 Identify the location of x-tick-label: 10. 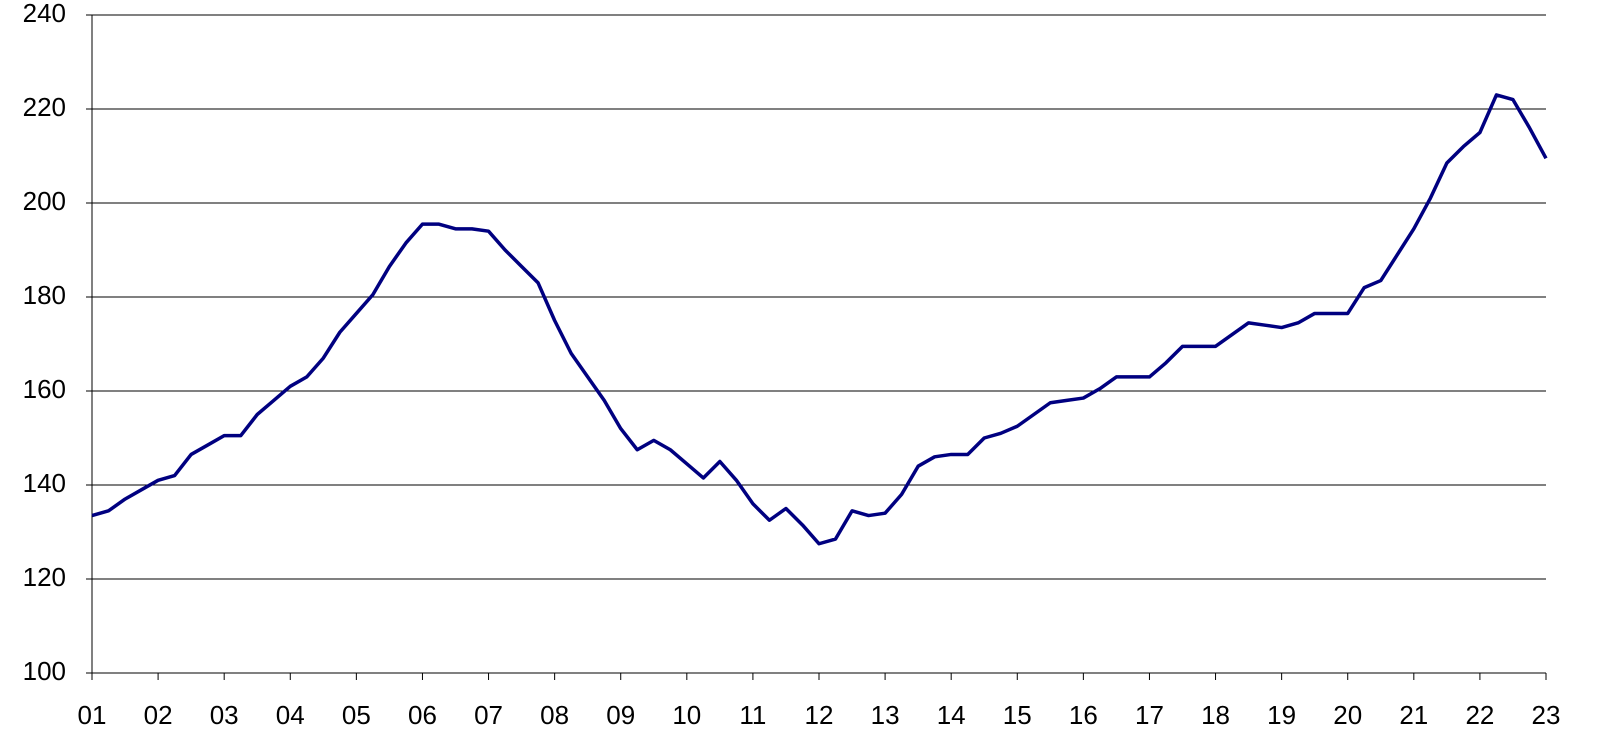
(686, 715).